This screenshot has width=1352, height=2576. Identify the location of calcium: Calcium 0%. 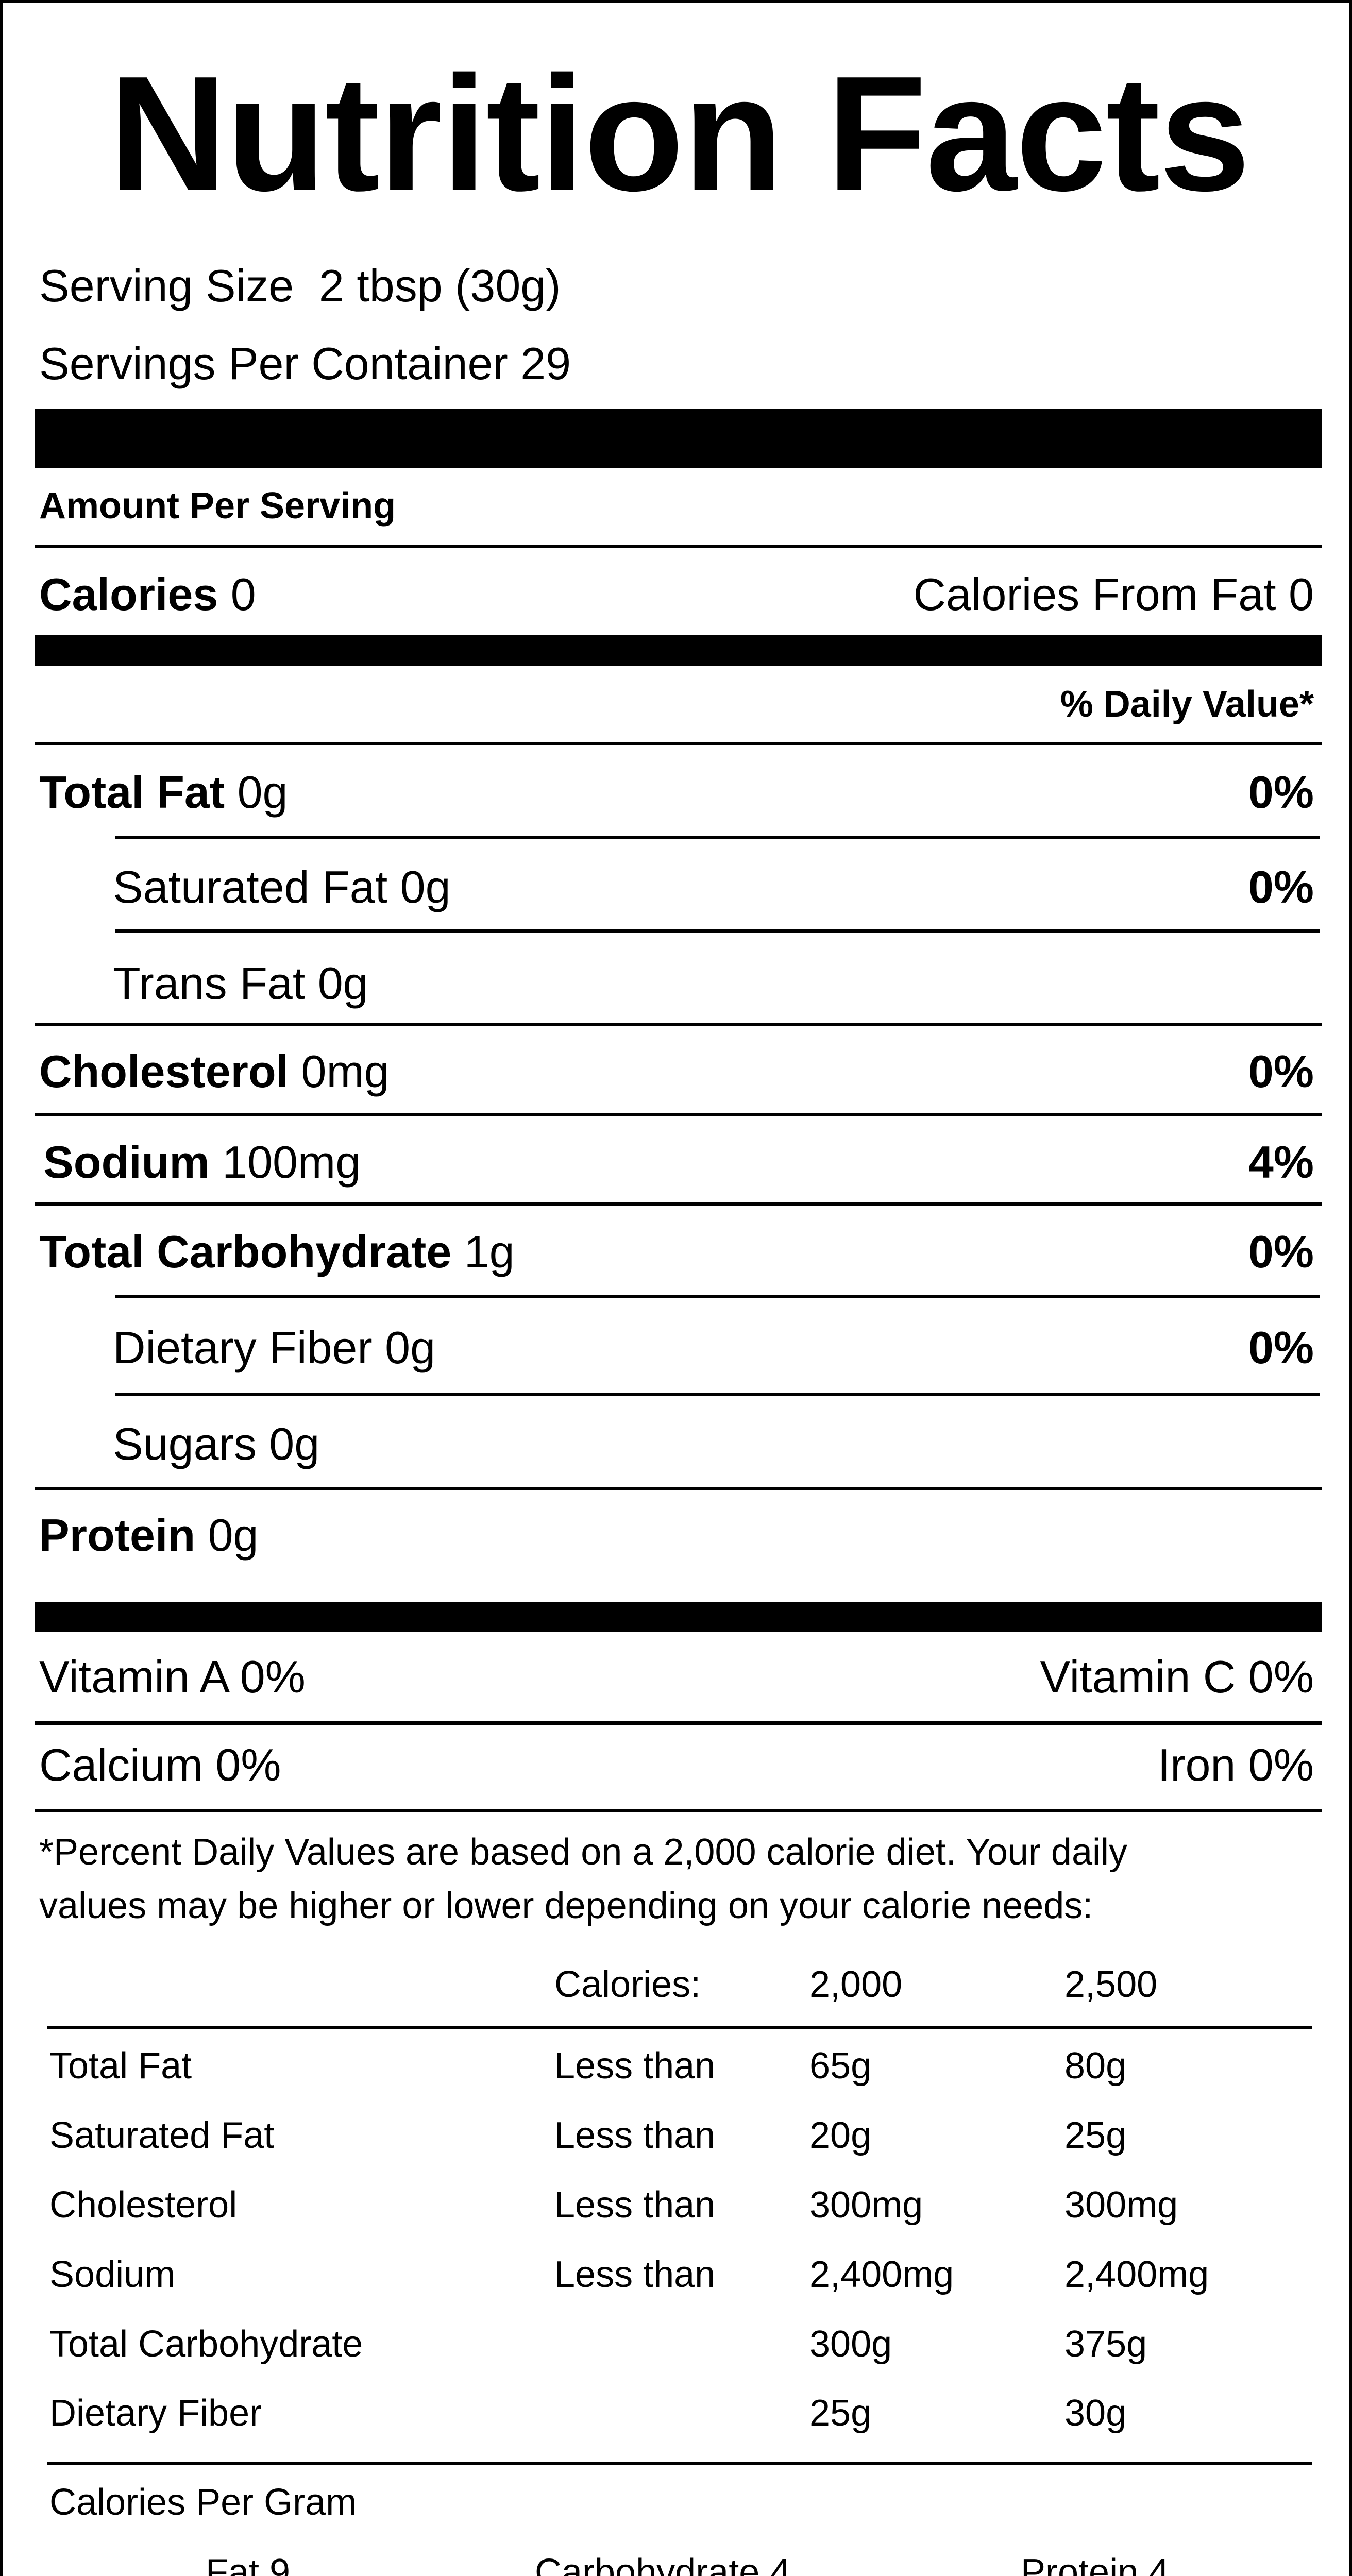
(160, 1764).